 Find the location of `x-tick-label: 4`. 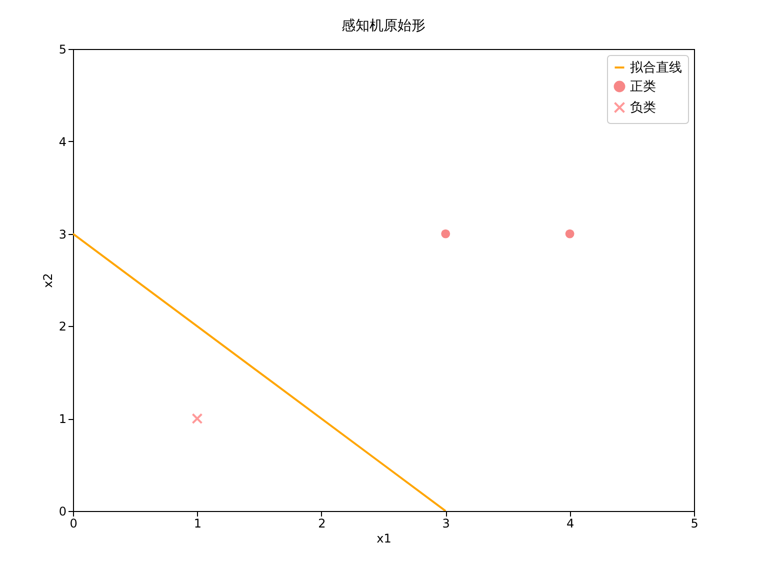

x-tick-label: 4 is located at coordinates (570, 523).